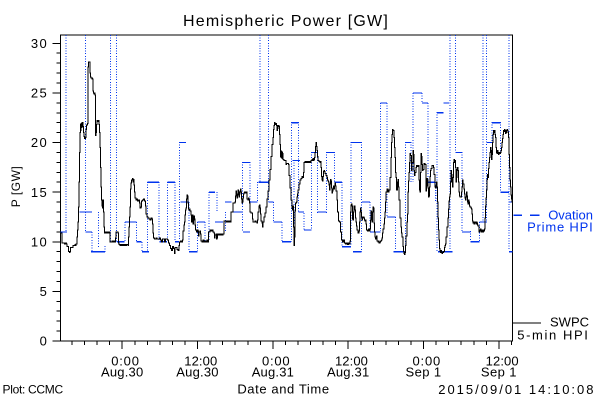  I want to click on svg-text: 5-min HPI, so click(553, 335).